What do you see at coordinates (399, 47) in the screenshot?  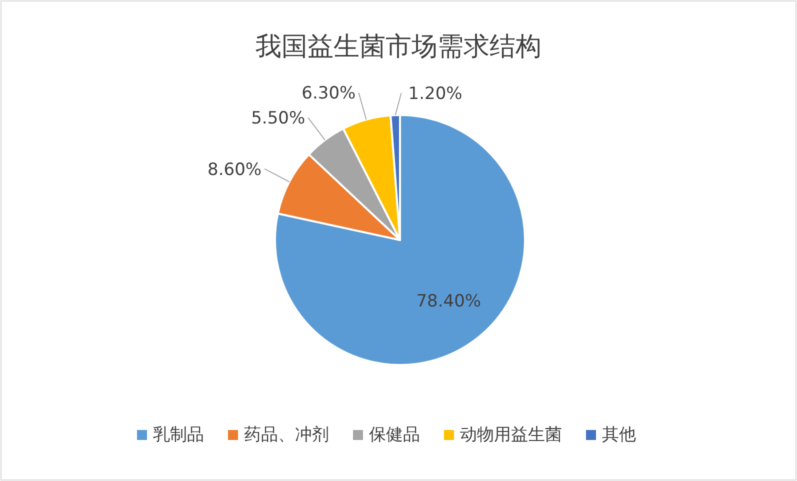 I see `chart-title: 我国益生菌市场需求结构` at bounding box center [399, 47].